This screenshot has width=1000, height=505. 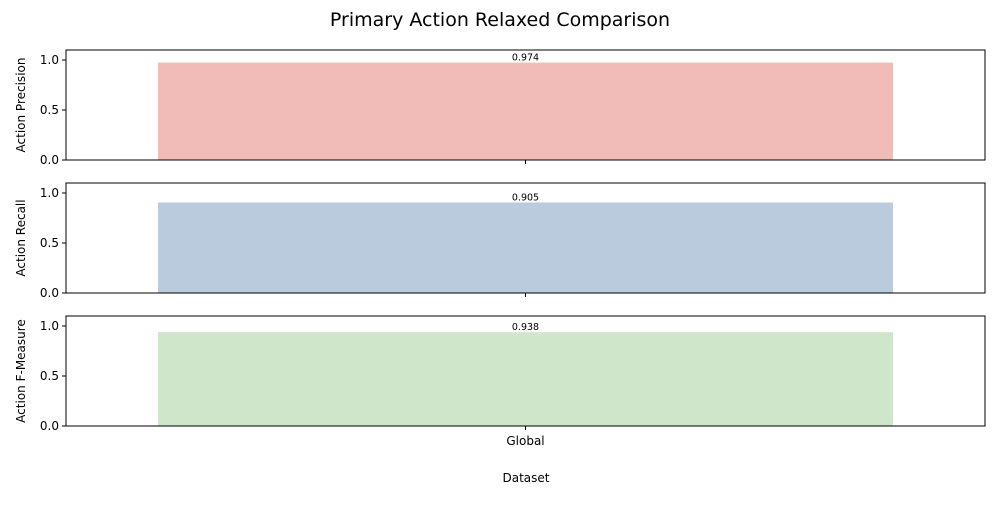 I want to click on y-tick-label-panel-1: 0.0, so click(x=49, y=160).